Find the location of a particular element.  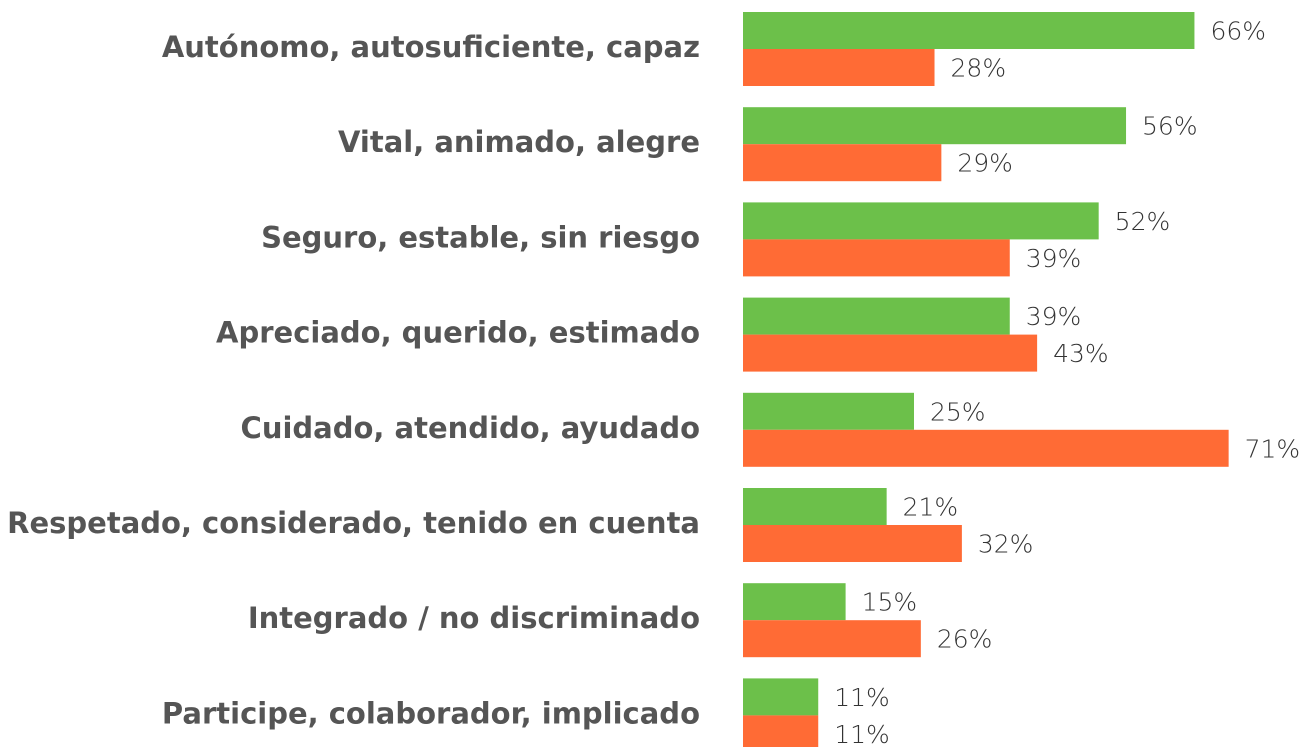

category-label: Respetado, considerado, tenido en cuenta is located at coordinates (353, 523).